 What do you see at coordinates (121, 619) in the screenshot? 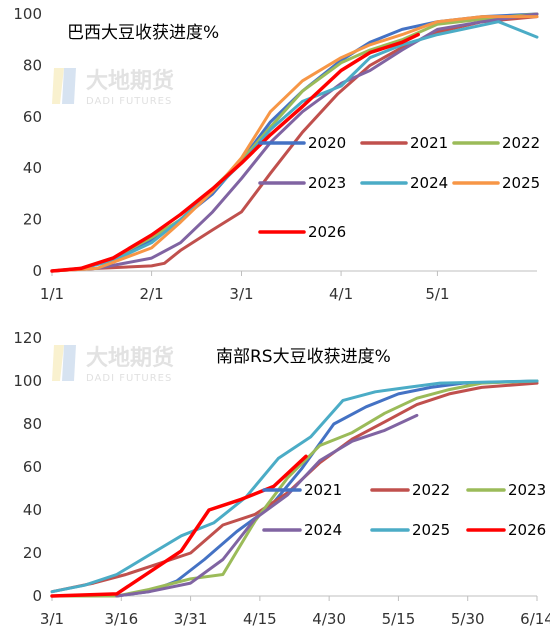
I see `x-tick-label: 3/16` at bounding box center [121, 619].